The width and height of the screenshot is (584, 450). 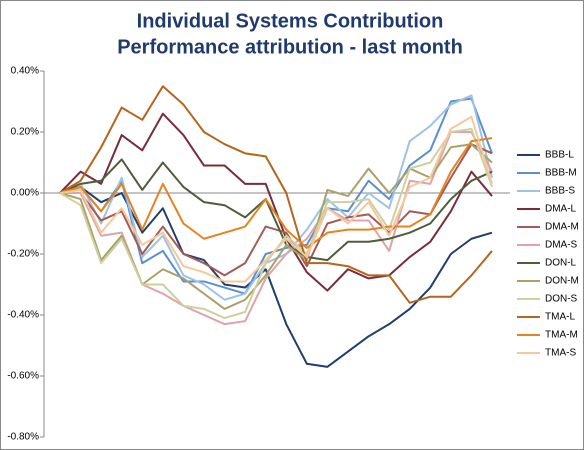 I want to click on y-tick-label: 0.40%, so click(x=25, y=71).